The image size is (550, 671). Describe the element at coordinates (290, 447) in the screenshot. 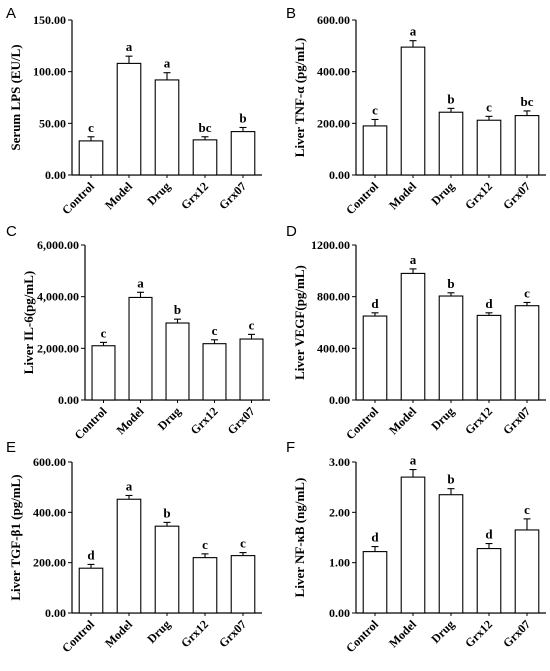

I see `panel-letter: F` at that location.